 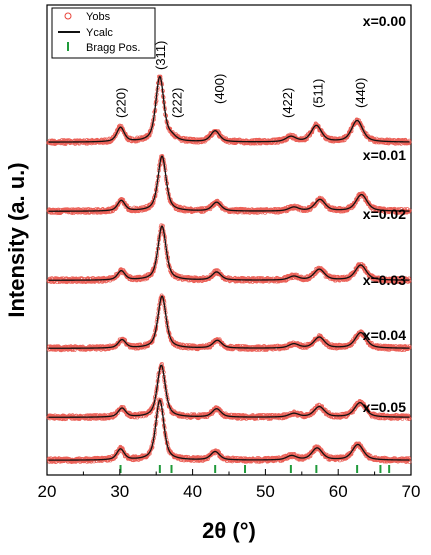 I want to click on peak-label: (511), so click(x=317, y=93).